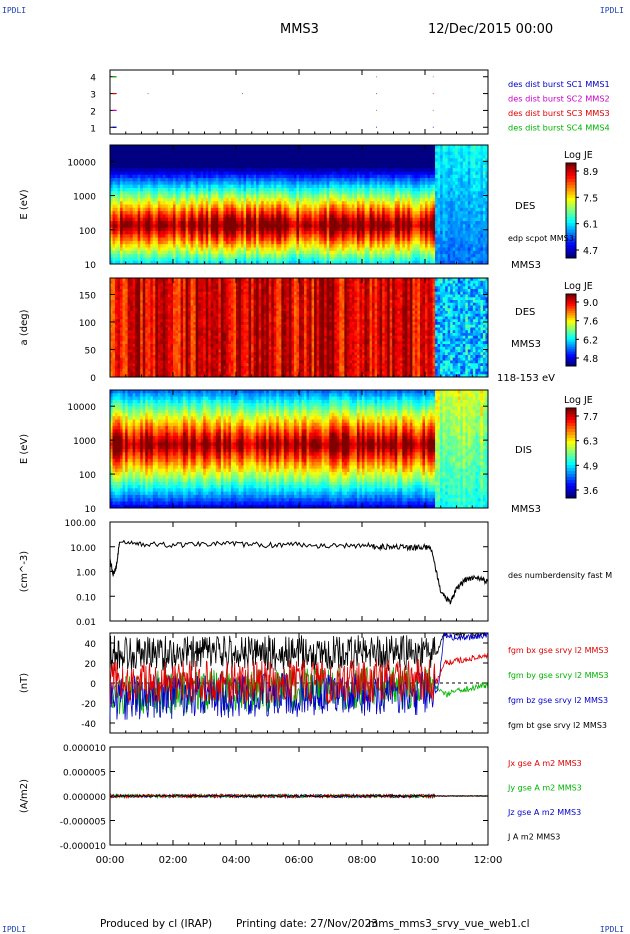 This screenshot has width=630, height=934. Describe the element at coordinates (559, 84) in the screenshot. I see `burst-legend-entry: des dist burst SC1 MMS1` at that location.